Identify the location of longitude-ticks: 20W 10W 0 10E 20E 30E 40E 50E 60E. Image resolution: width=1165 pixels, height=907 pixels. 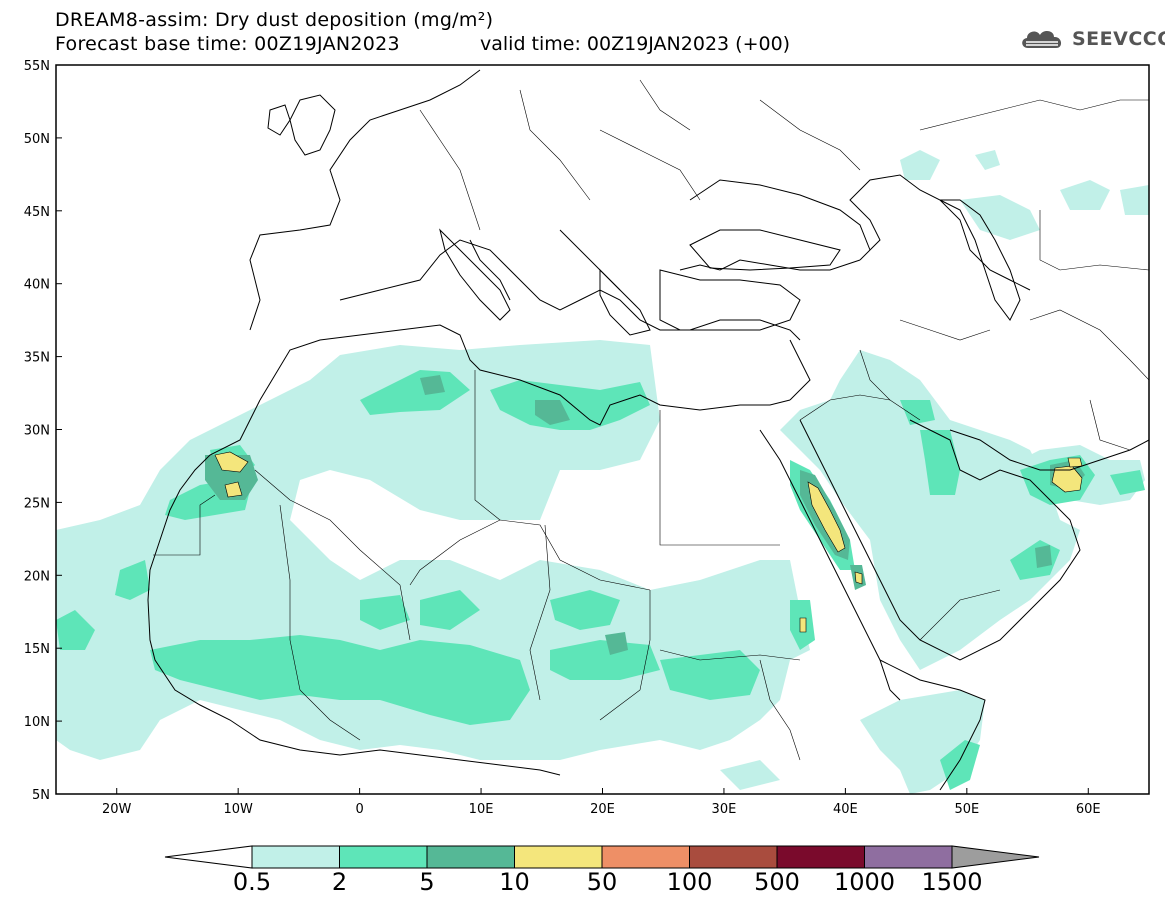
(601, 802).